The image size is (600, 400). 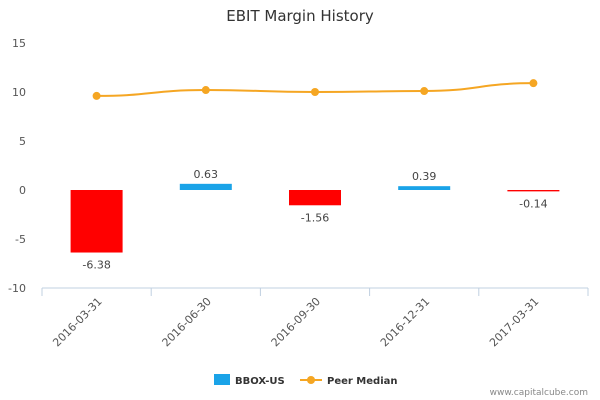 I want to click on bar-data-label: 0.39, so click(x=424, y=176).